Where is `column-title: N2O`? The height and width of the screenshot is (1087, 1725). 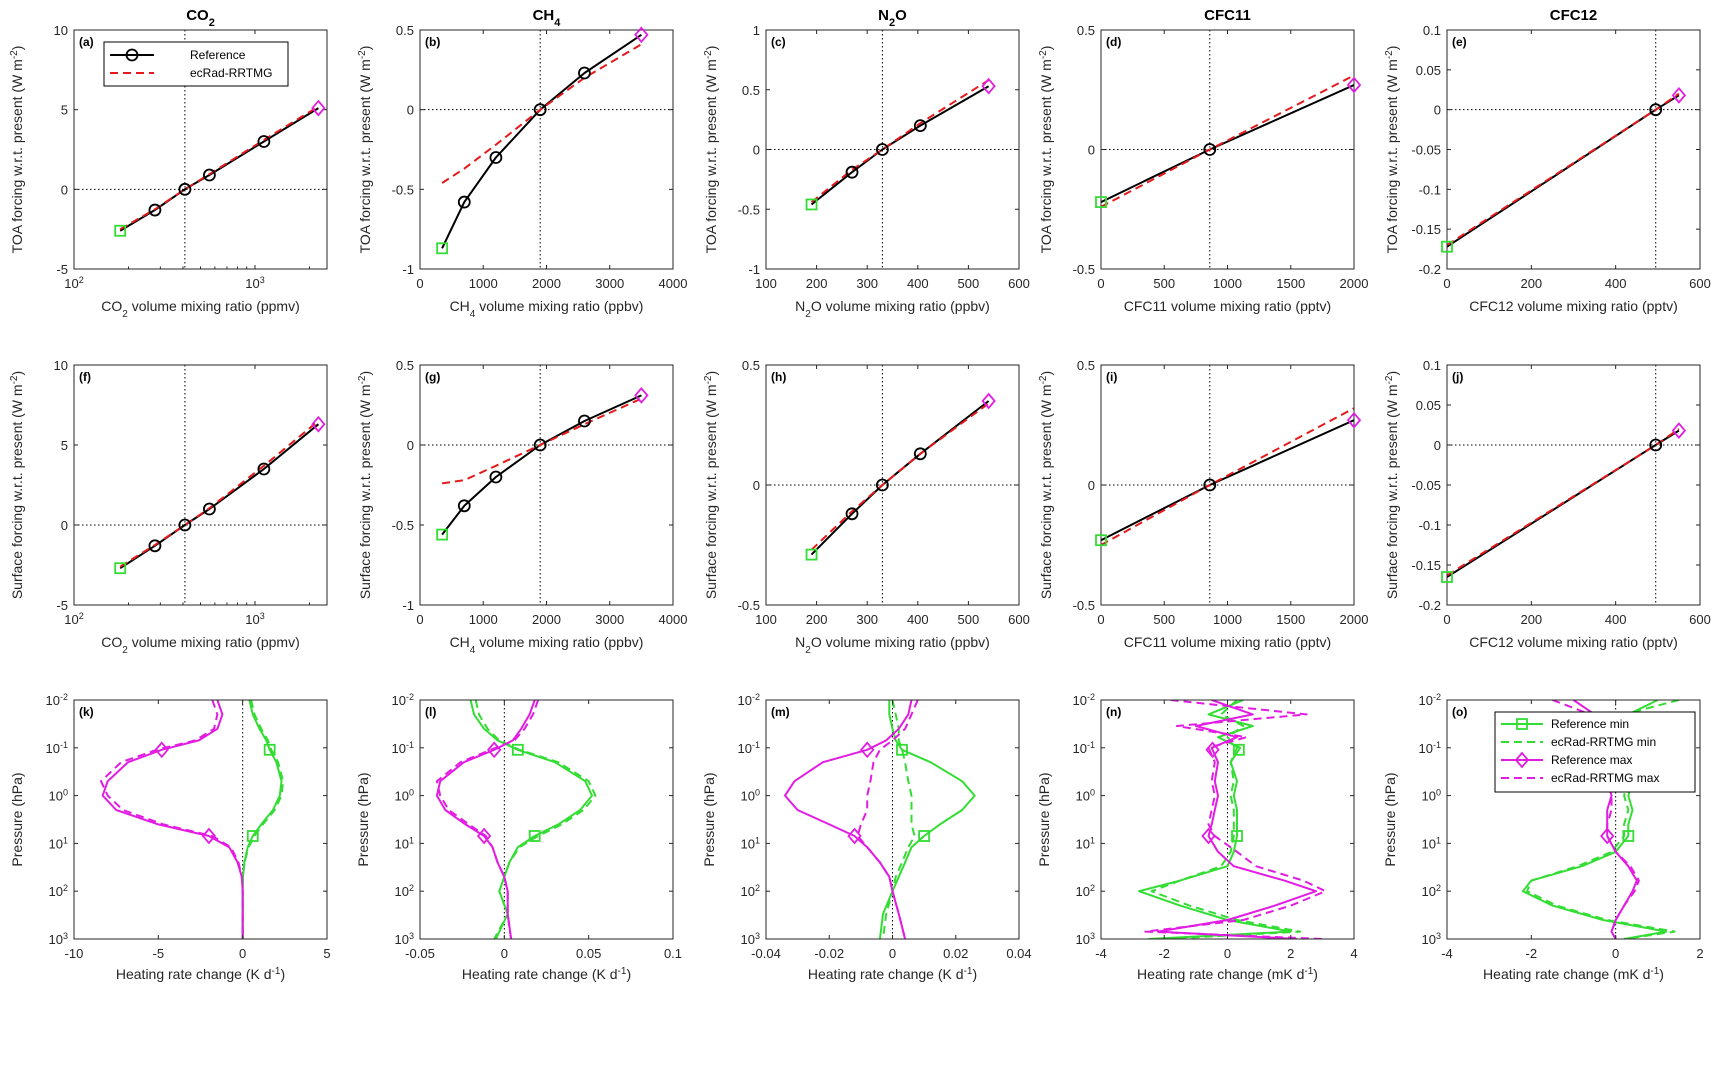 column-title: N2O is located at coordinates (892, 18).